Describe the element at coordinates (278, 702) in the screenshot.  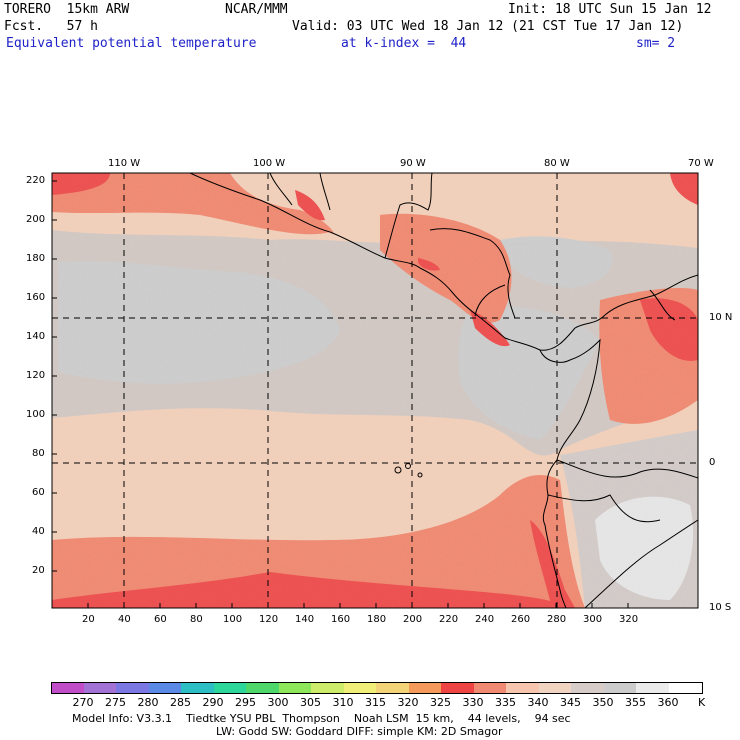
I see `colorbar-label: 300` at that location.